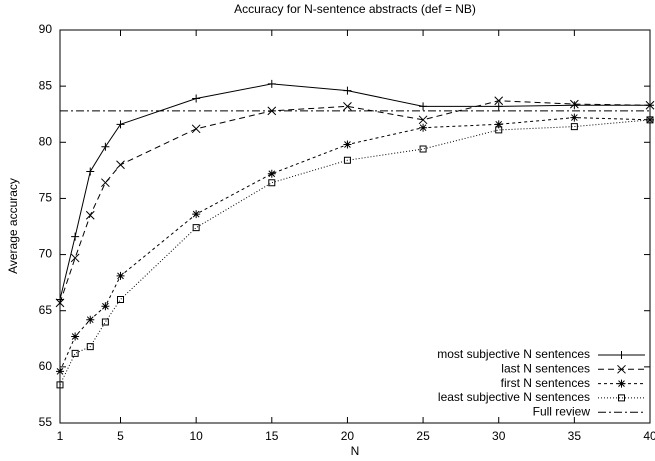 This screenshot has height=461, width=655. I want to click on x-tick-label: 40, so click(649, 436).